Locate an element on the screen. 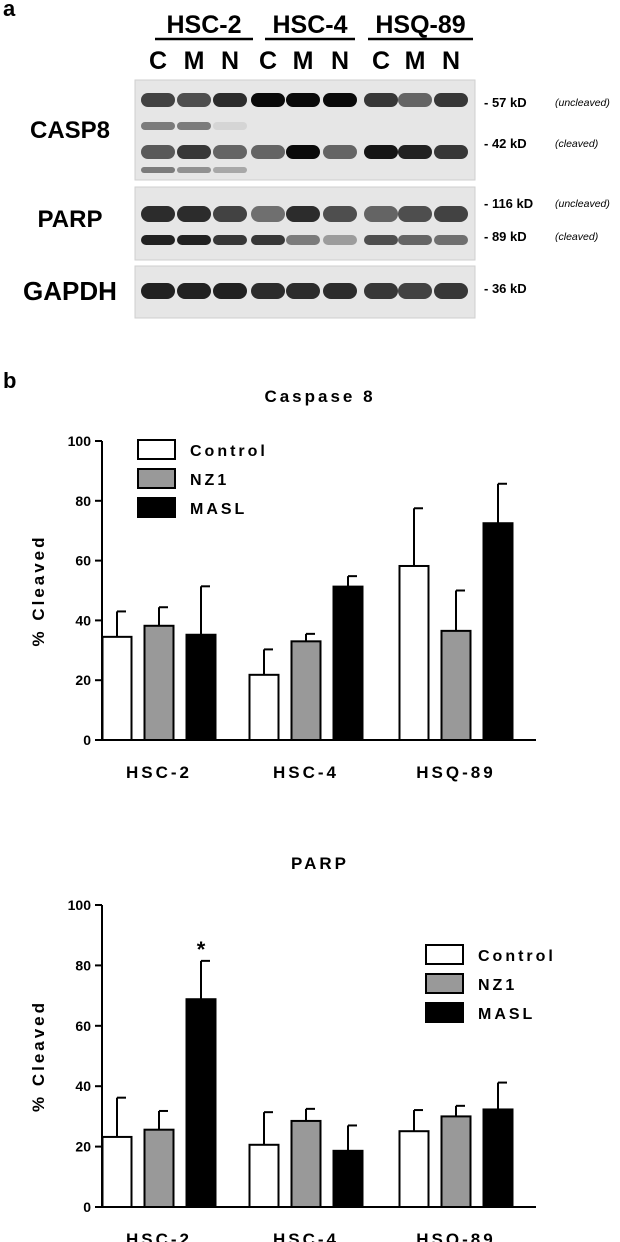  mw-marker: - 57 kD is located at coordinates (505, 102).